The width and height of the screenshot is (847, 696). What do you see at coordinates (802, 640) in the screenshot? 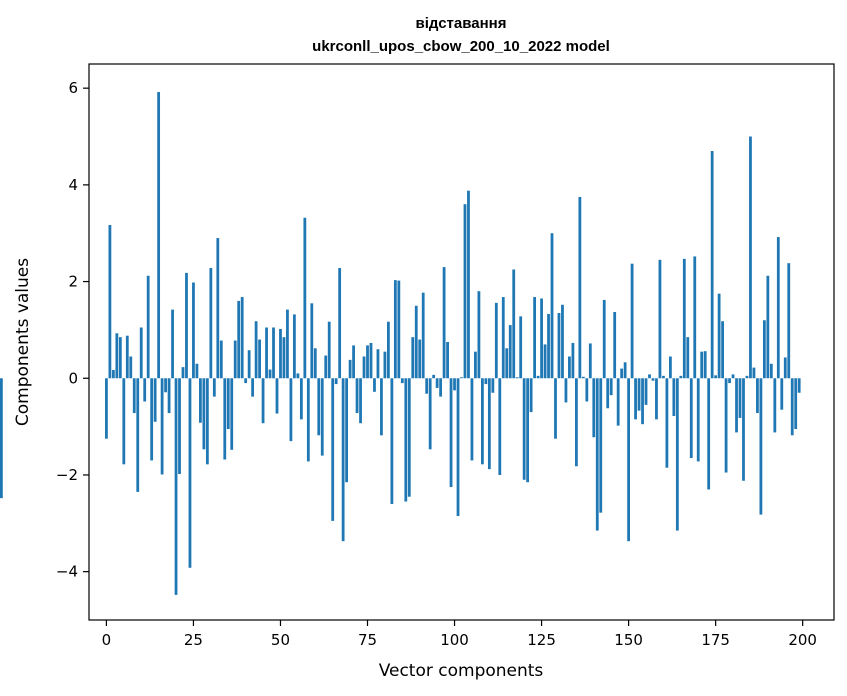
I see `x-tick-label: 200` at bounding box center [802, 640].